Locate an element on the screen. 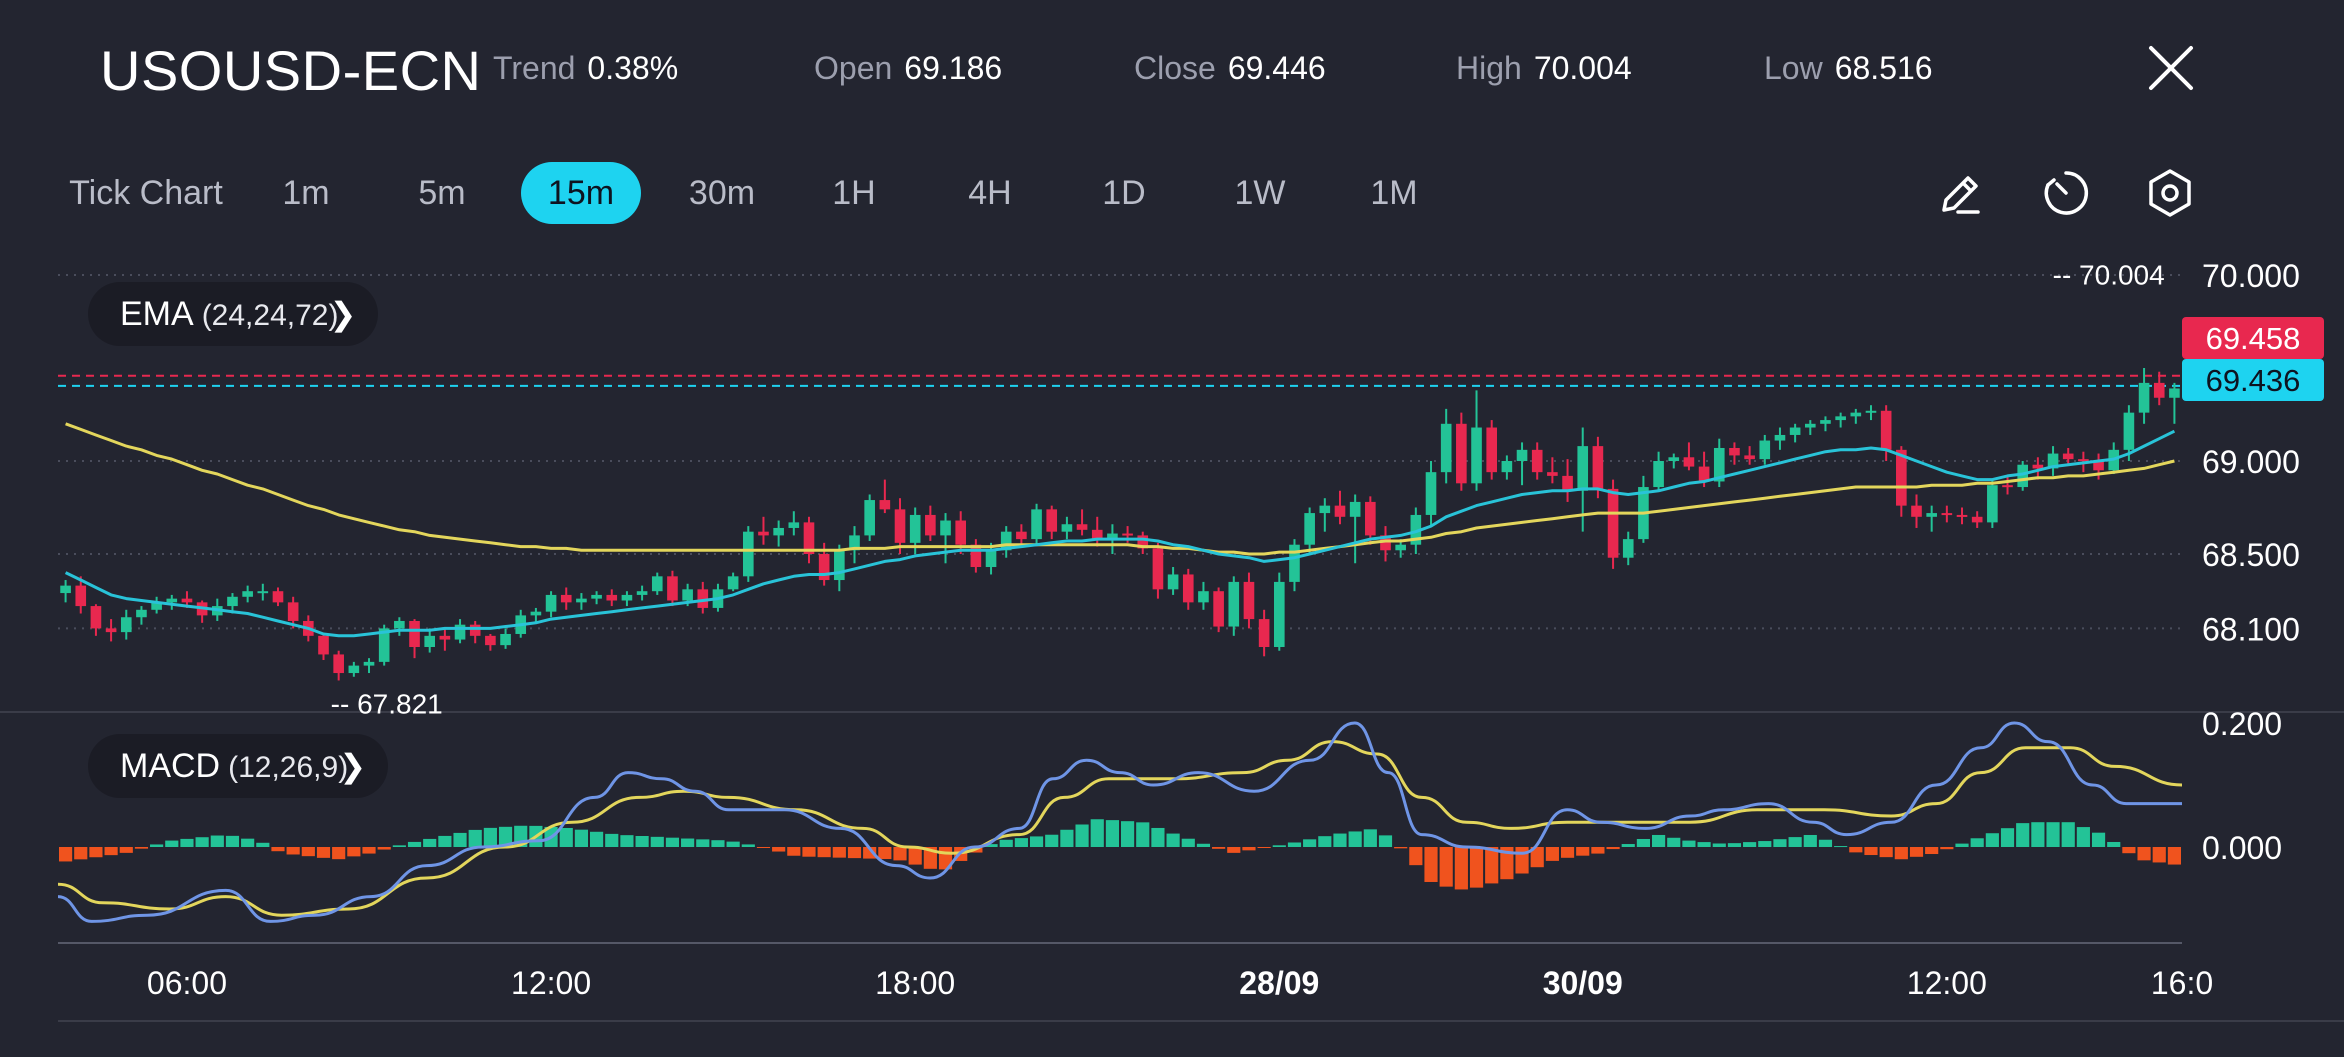 The image size is (2344, 1057). tab-1w: 1W is located at coordinates (1260, 193).